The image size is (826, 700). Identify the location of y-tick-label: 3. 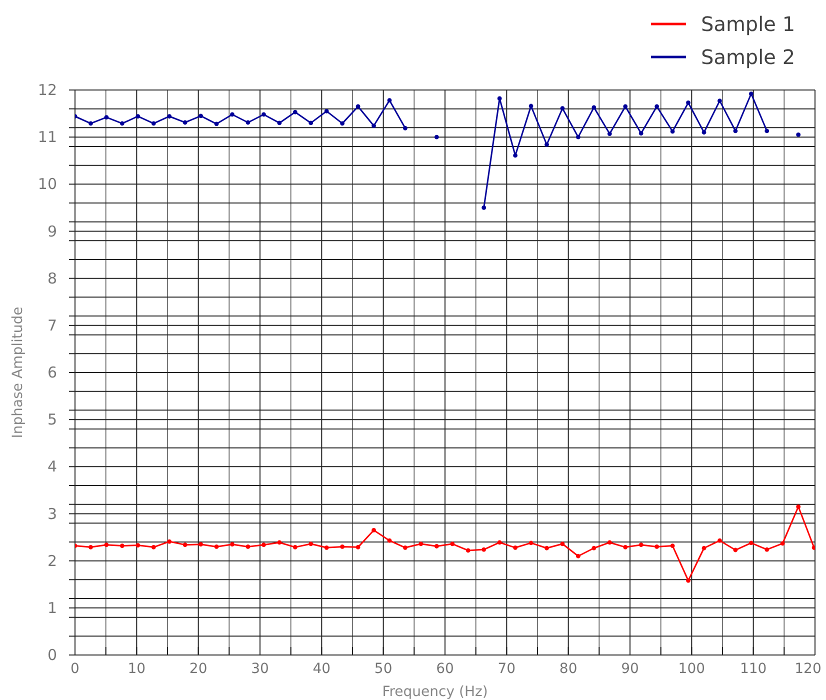
(52, 513).